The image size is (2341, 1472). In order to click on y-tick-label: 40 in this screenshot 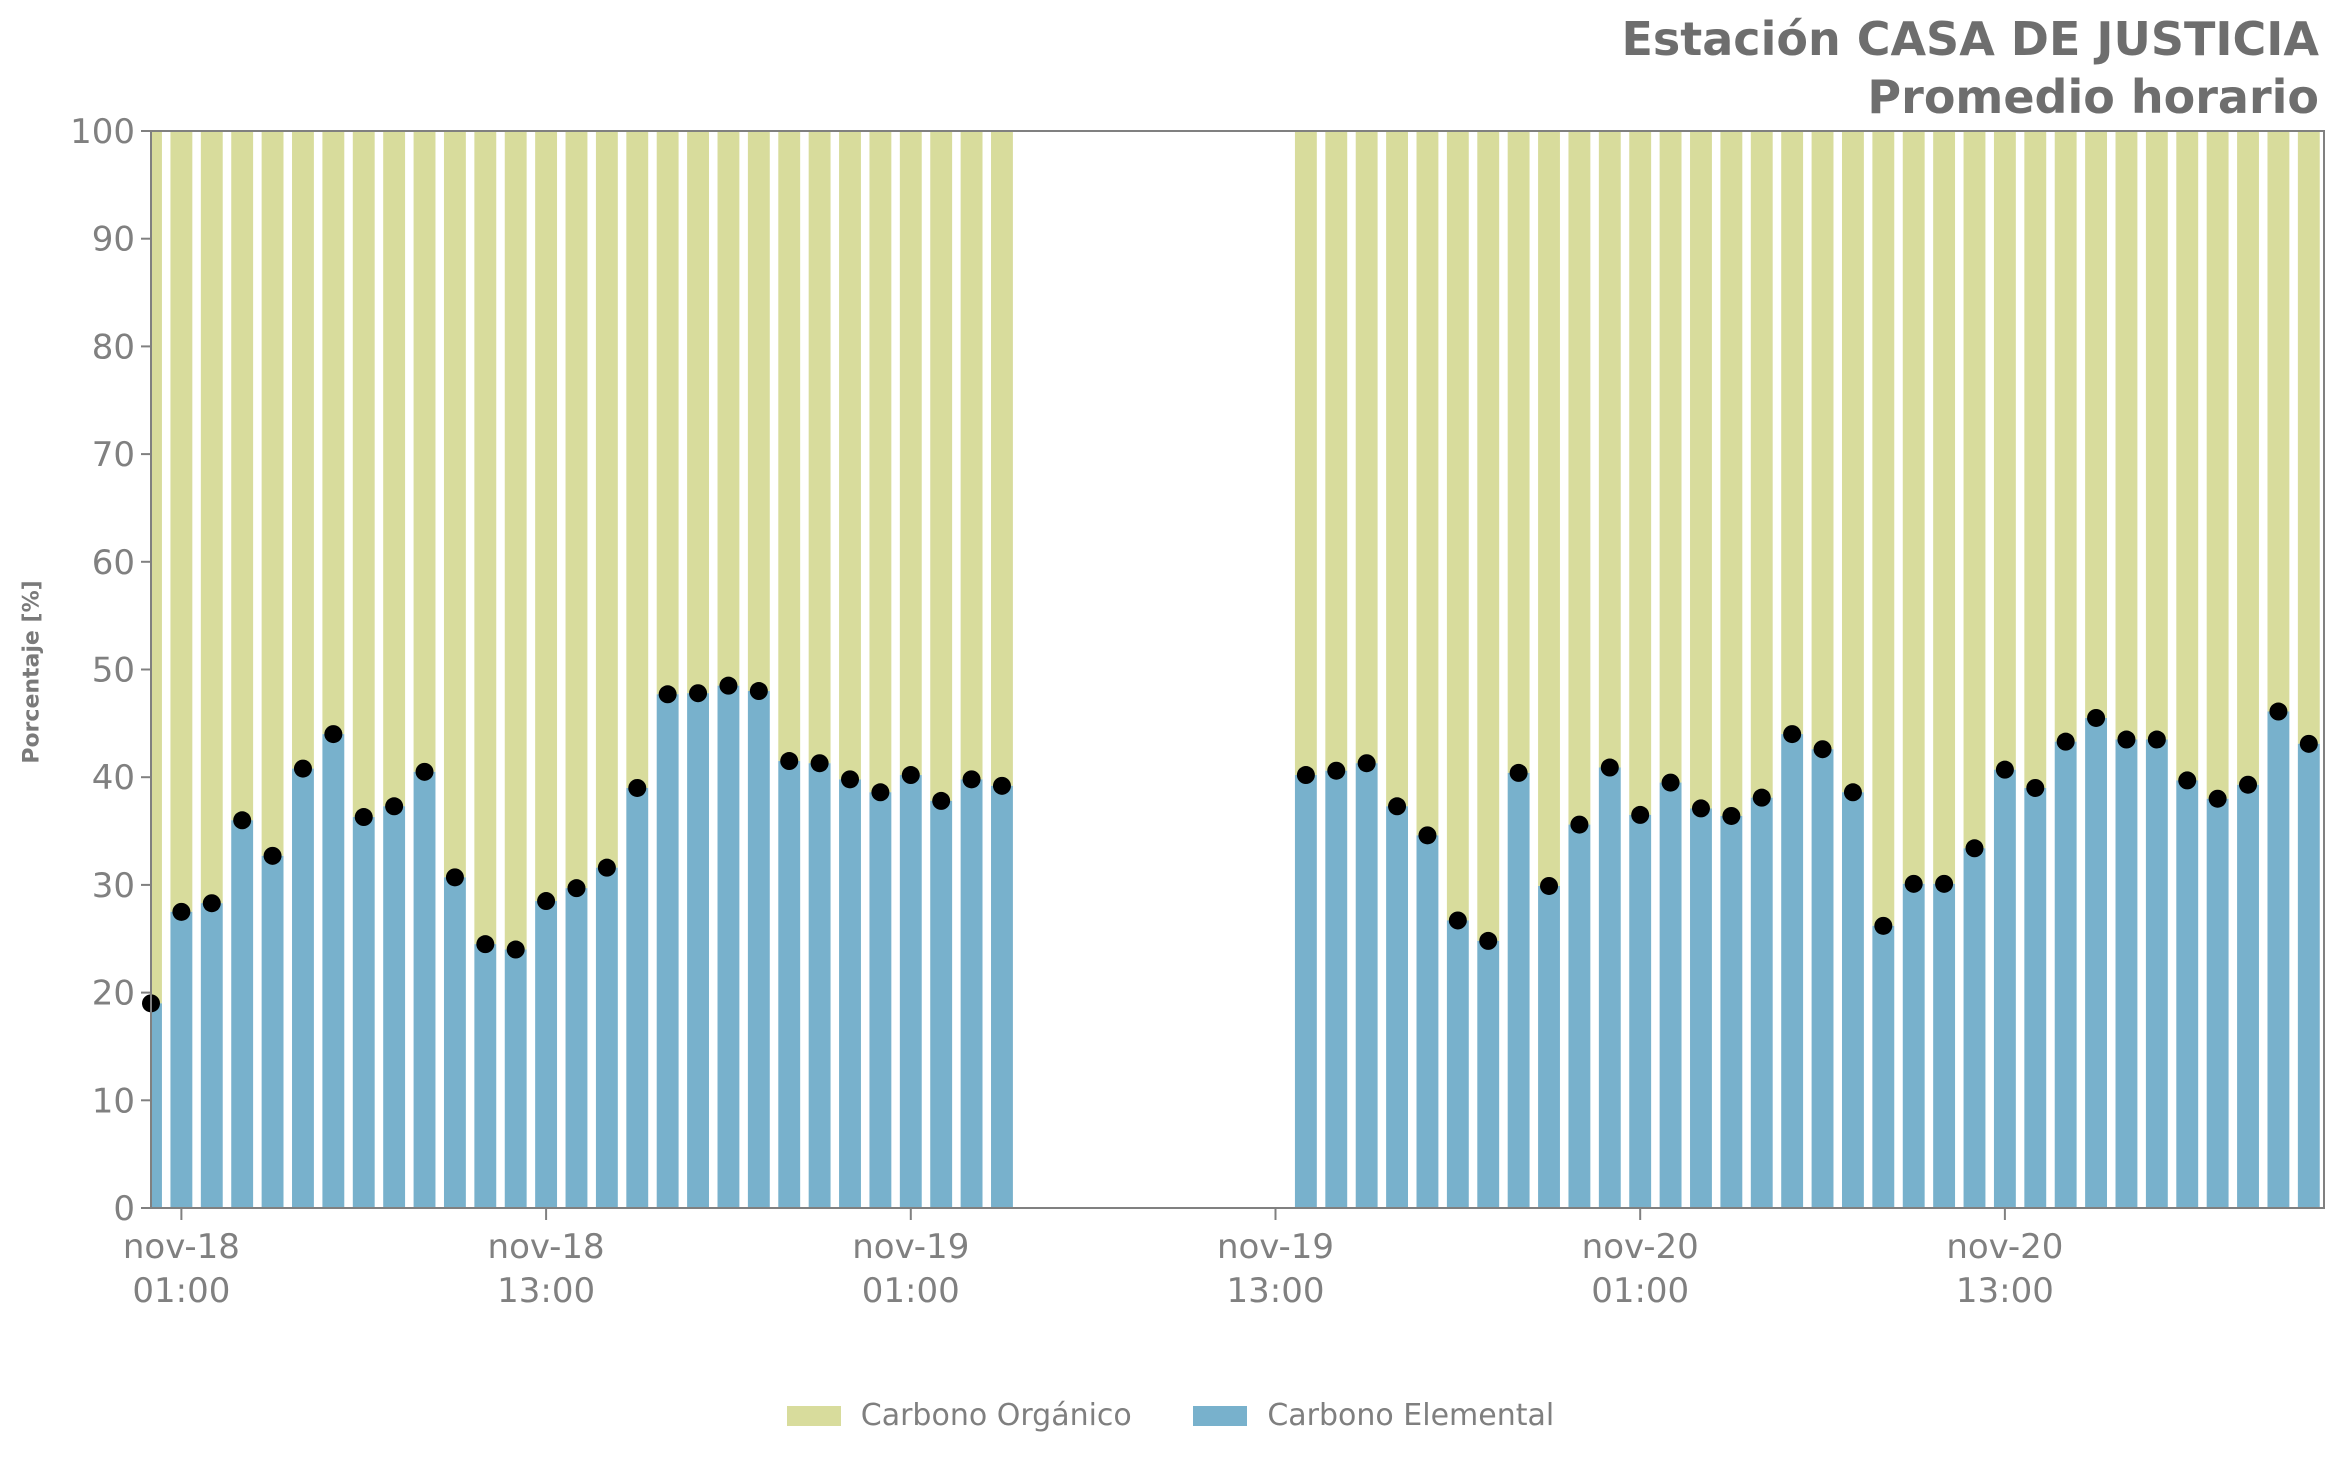, I will do `click(113, 778)`.